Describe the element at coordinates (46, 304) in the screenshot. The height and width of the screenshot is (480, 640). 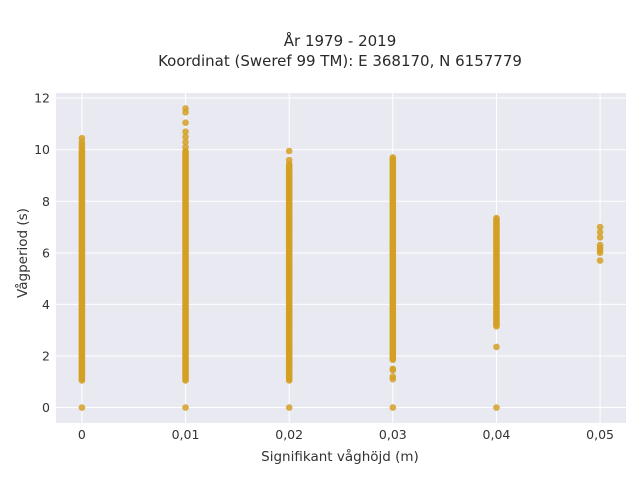
I see `y-tick-label: 4` at that location.